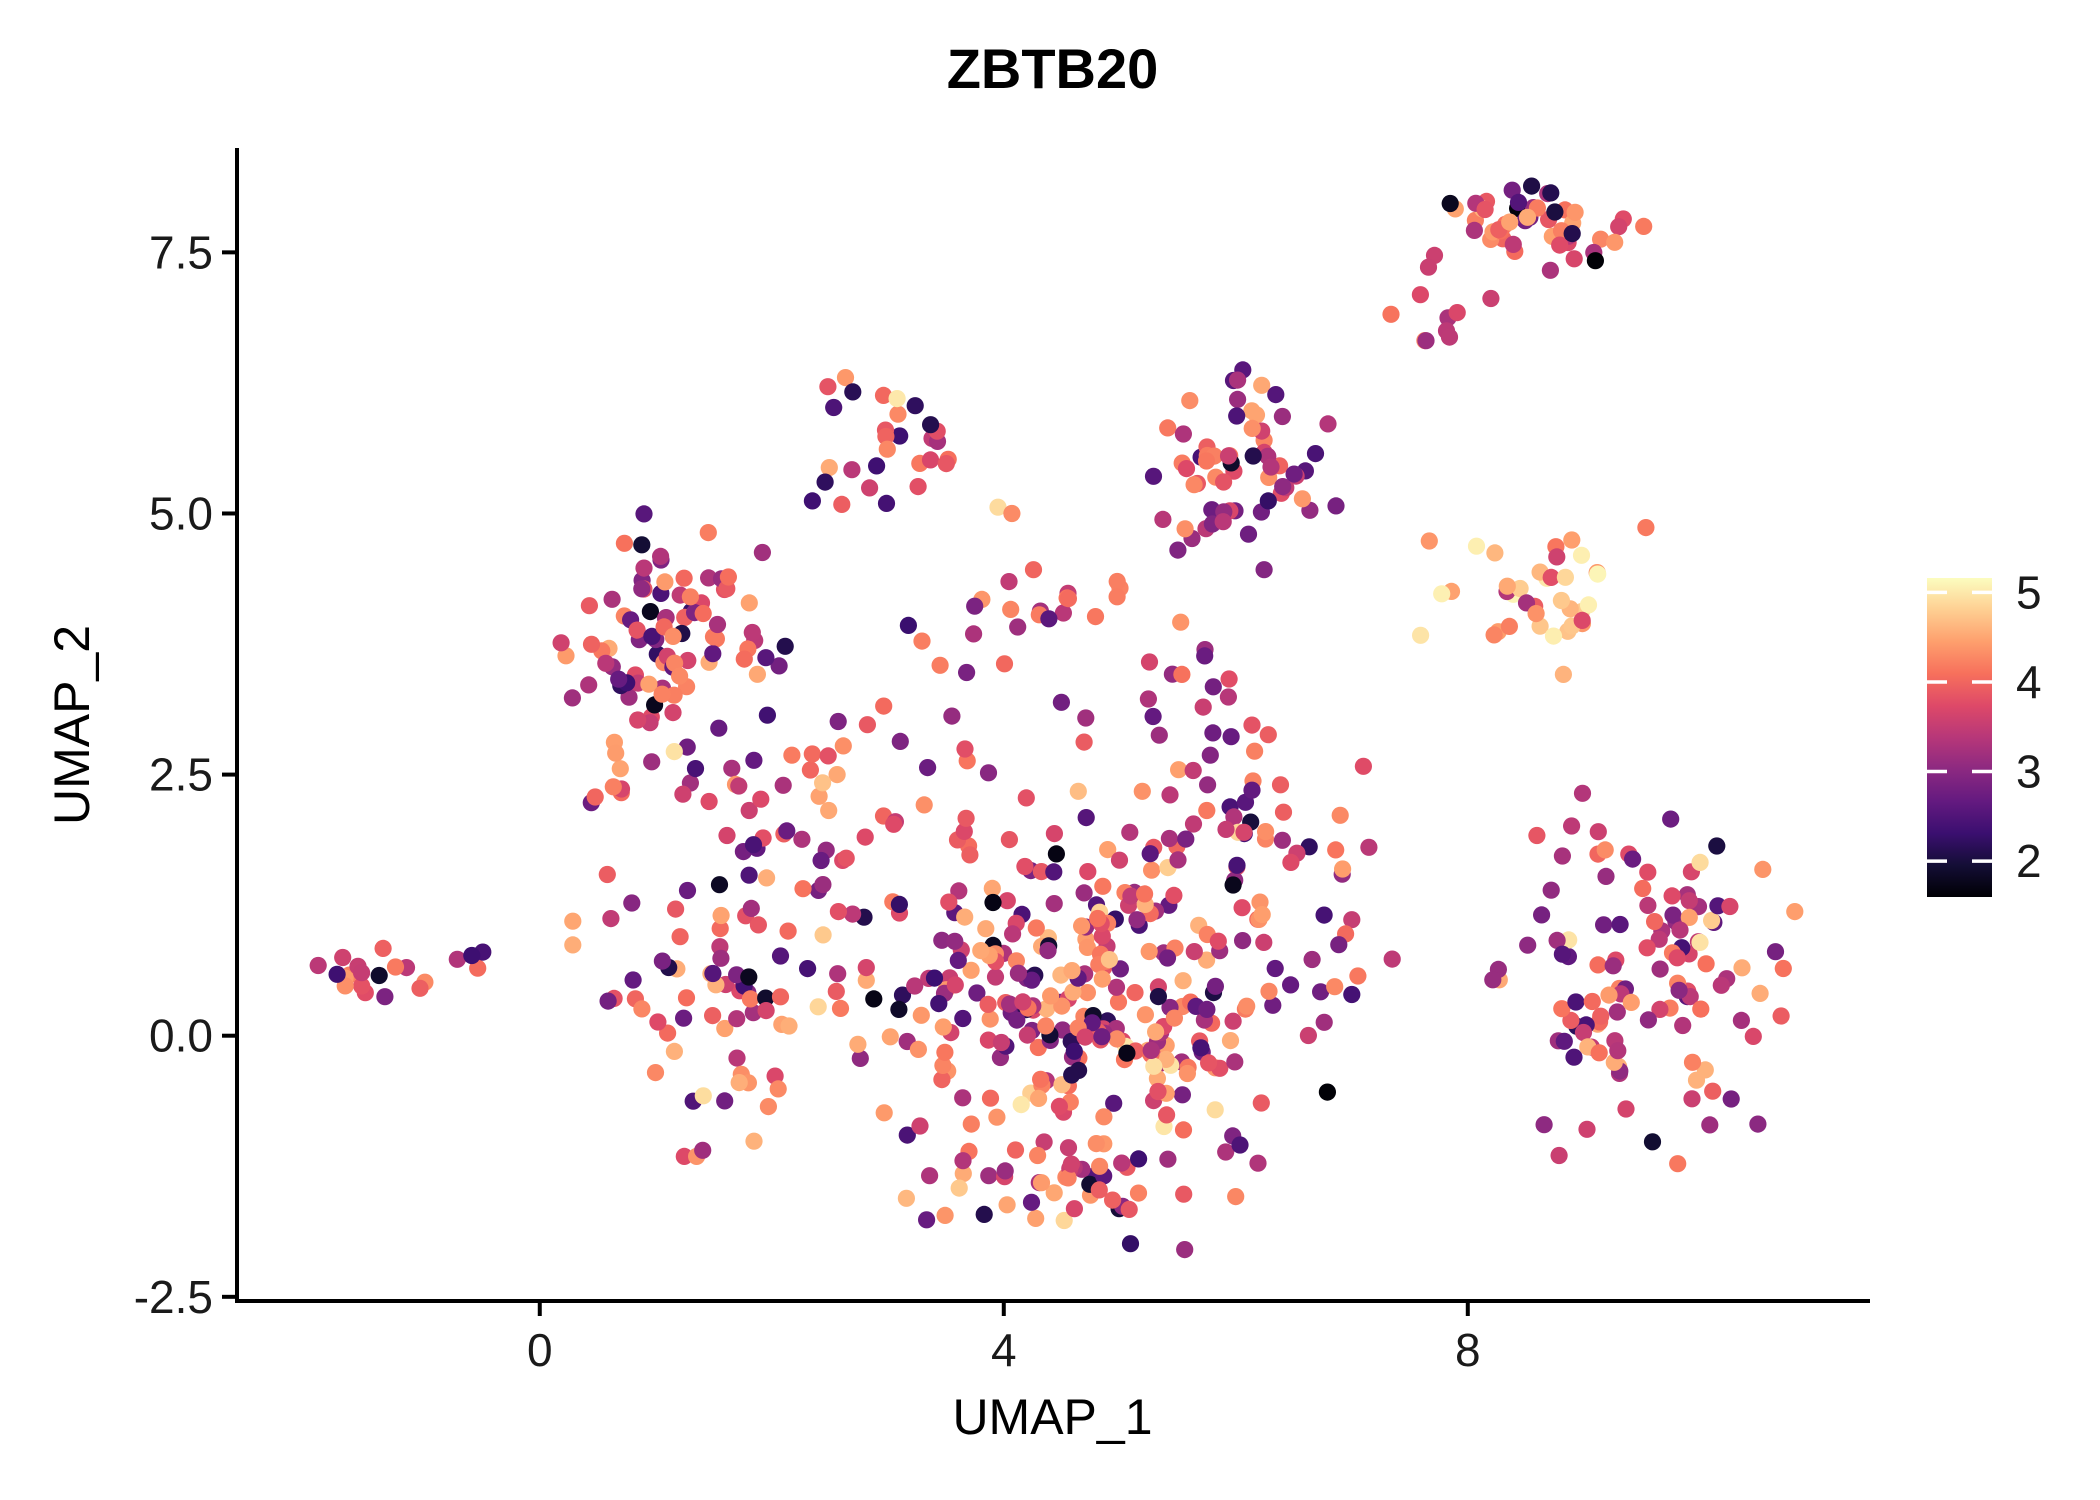 The width and height of the screenshot is (2100, 1500). What do you see at coordinates (181, 1036) in the screenshot?
I see `y-tick-label: 0.0` at bounding box center [181, 1036].